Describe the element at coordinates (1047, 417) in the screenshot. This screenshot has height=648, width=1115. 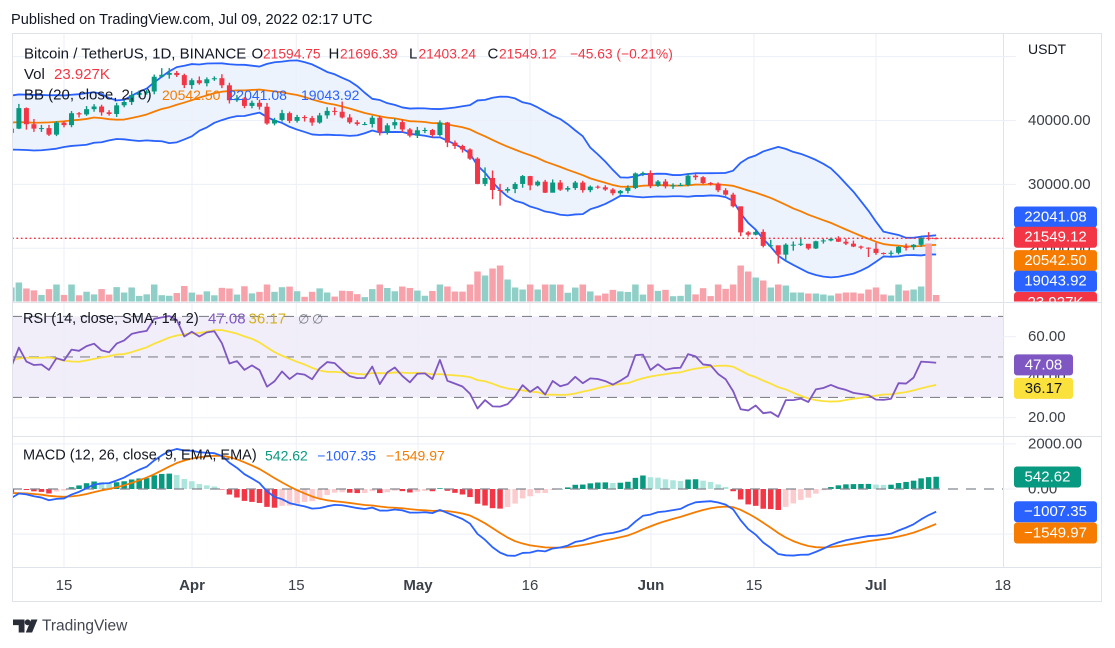
I see `svg-text: 20.00` at that location.